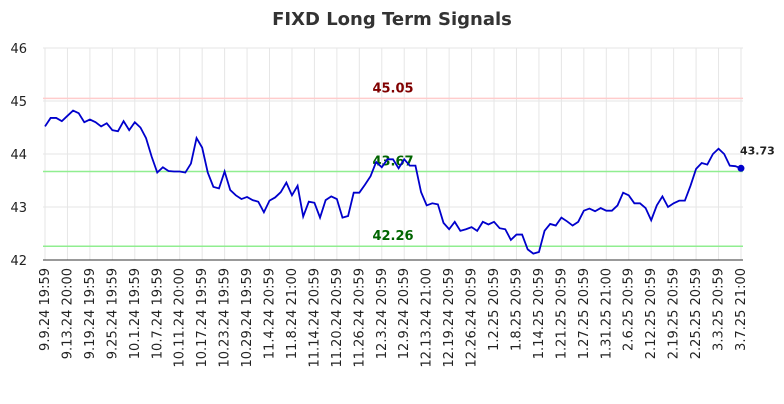 Image resolution: width=784 pixels, height=404 pixels. What do you see at coordinates (112, 313) in the screenshot?
I see `x-tick-label: 9.25.24 19:59` at bounding box center [112, 313].